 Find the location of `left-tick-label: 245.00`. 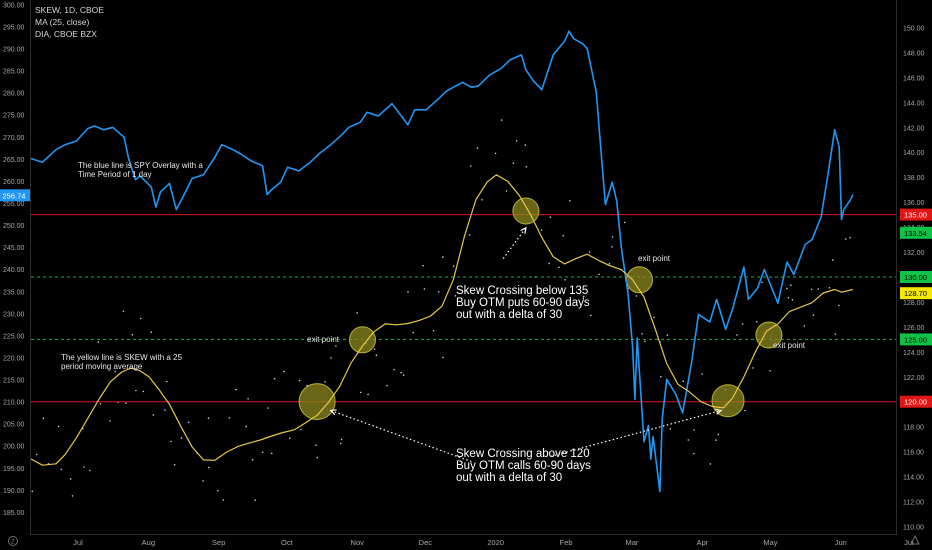

left-tick-label: 245.00 is located at coordinates (14, 248).